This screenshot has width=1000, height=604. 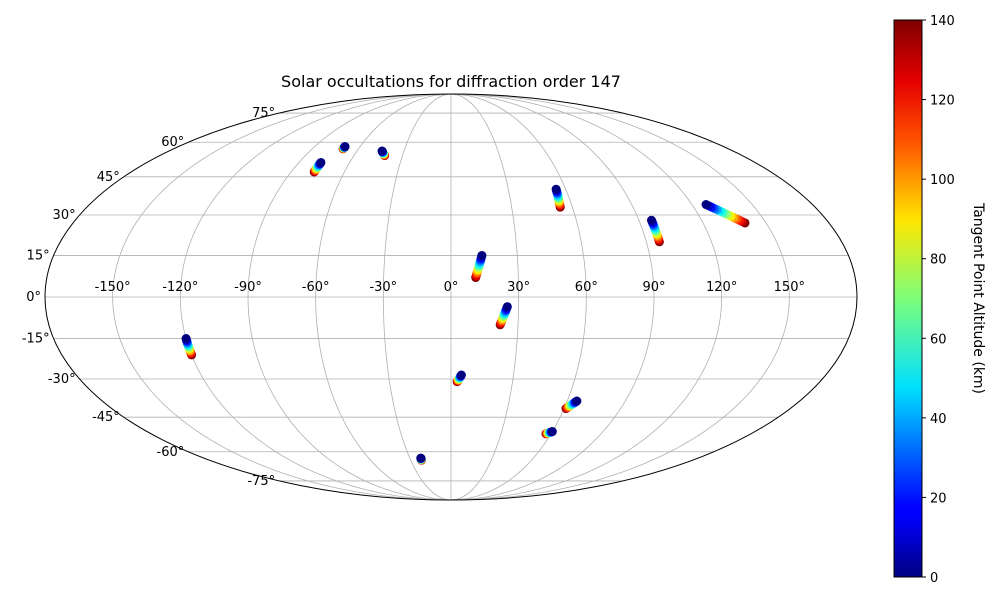 I want to click on lat-tick-label: 0°, so click(x=33, y=297).